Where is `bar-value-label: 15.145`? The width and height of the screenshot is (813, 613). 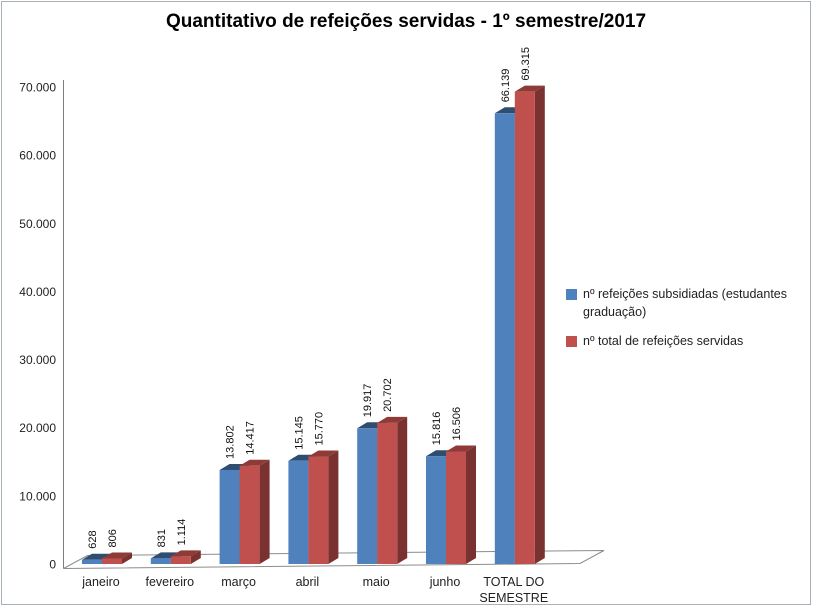
bar-value-label: 15.145 is located at coordinates (299, 433).